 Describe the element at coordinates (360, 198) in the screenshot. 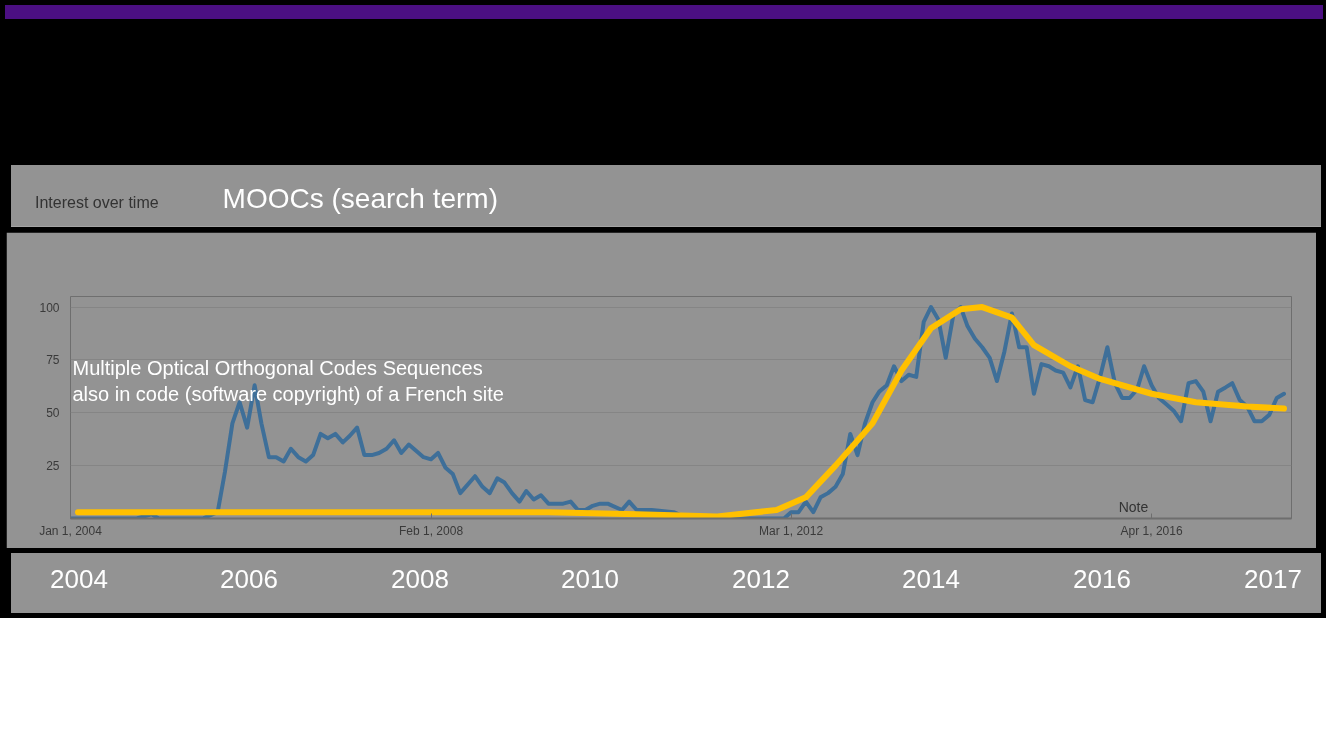

I see `chart-subtitle: MOOCs (search term)` at that location.